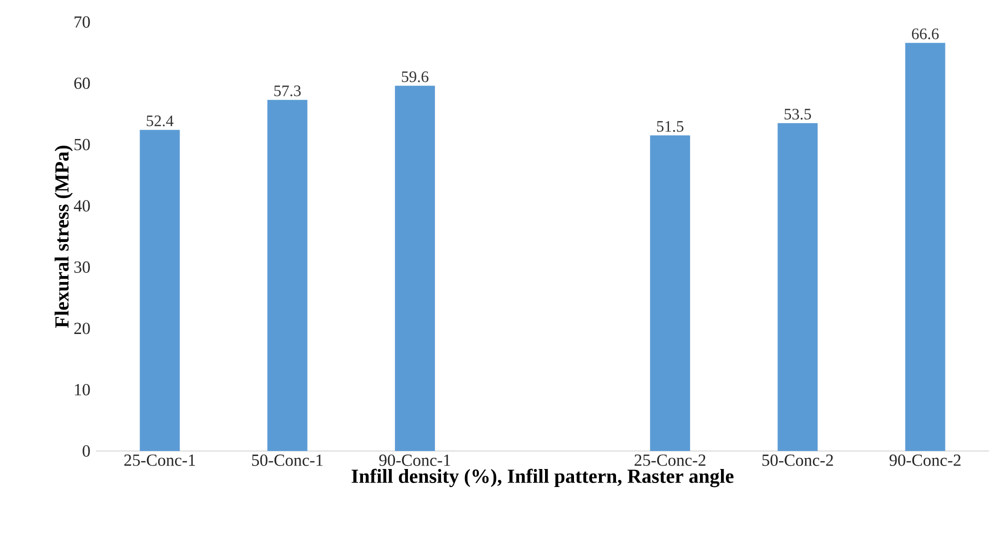  Describe the element at coordinates (287, 460) in the screenshot. I see `x-tick-label: 50-Conc-1` at that location.